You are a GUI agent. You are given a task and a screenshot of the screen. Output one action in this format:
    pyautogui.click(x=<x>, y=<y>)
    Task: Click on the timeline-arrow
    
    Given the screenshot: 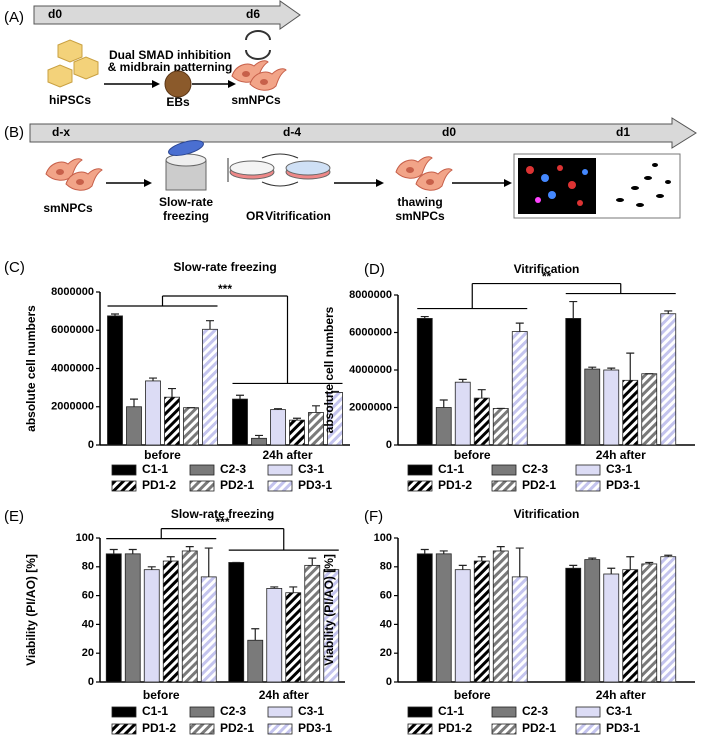 What is the action you would take?
    pyautogui.click(x=363, y=133)
    